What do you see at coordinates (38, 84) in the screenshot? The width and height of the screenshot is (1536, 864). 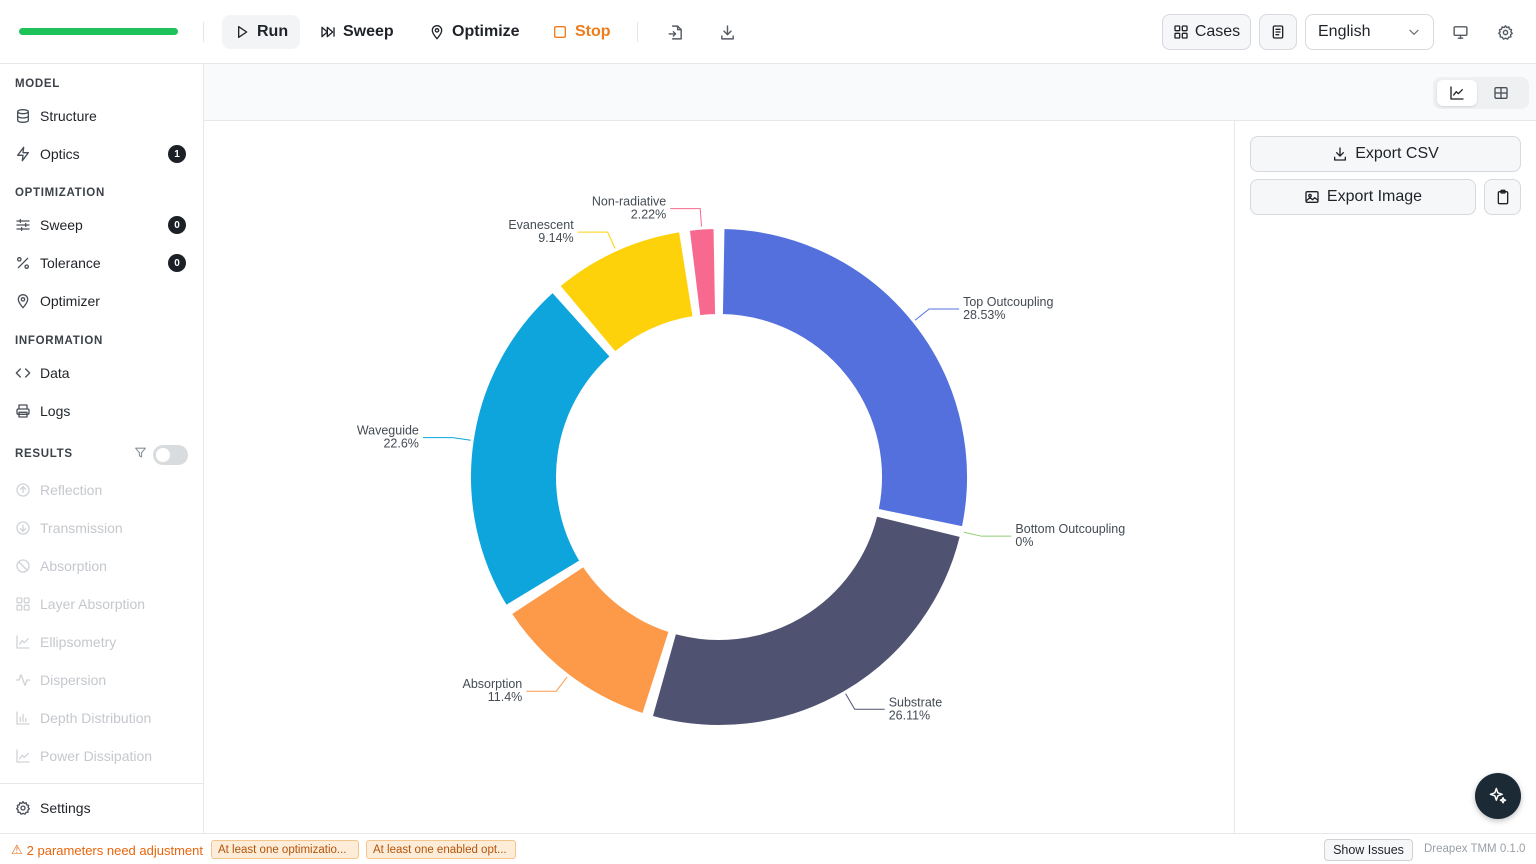 I see `section-title-model: MODEL` at bounding box center [38, 84].